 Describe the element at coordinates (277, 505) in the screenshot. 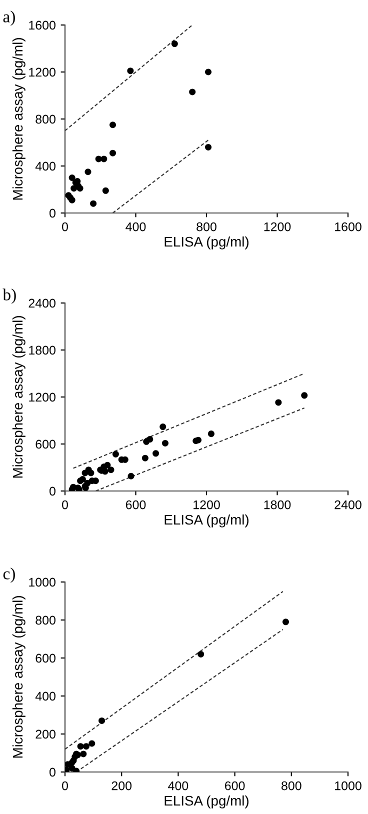

I see `x-tick-label: 1800` at that location.